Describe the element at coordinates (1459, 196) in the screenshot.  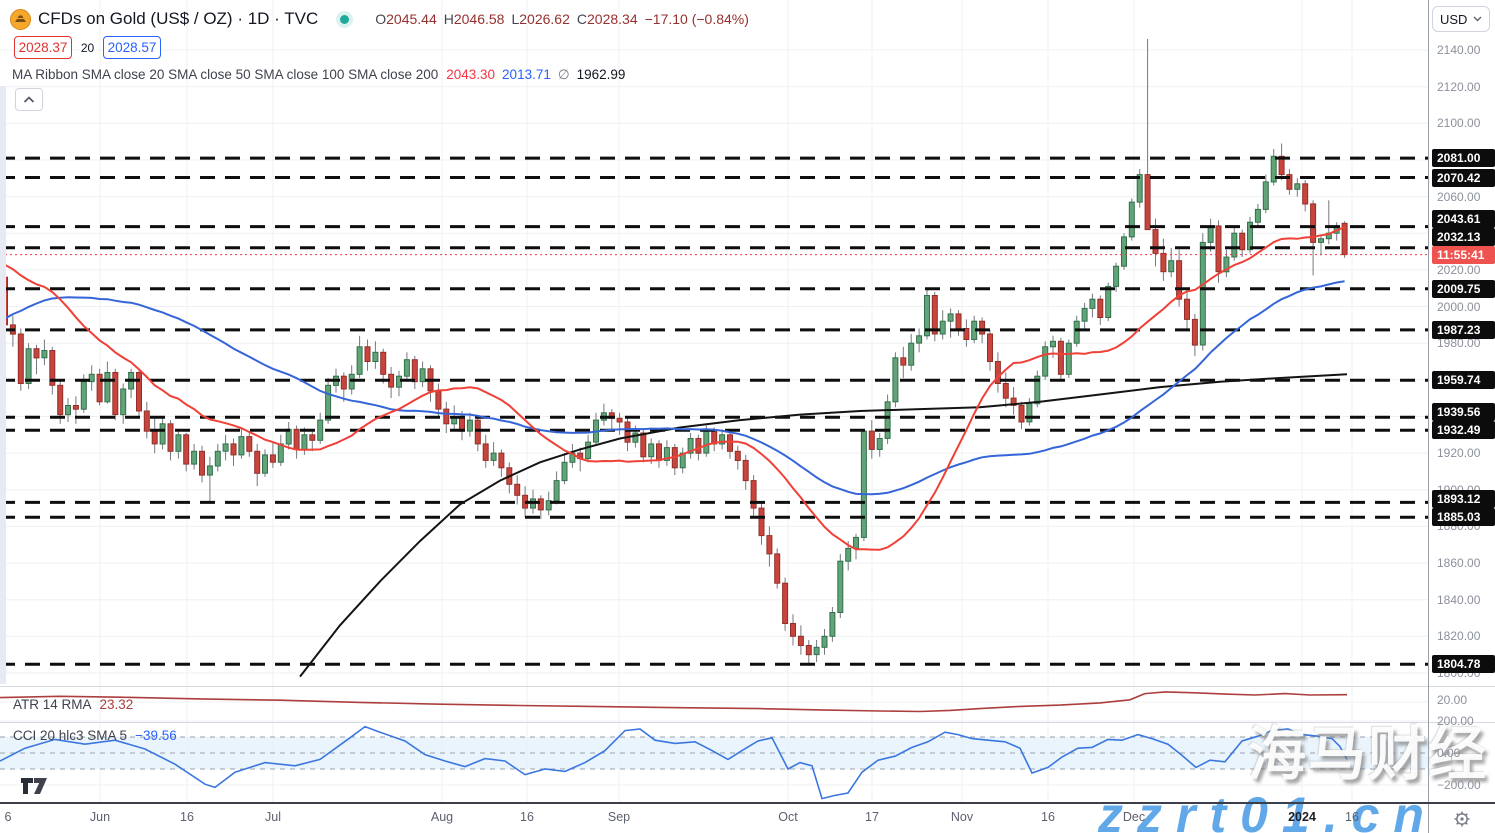
I see `price-axis-label: 2060.00` at that location.